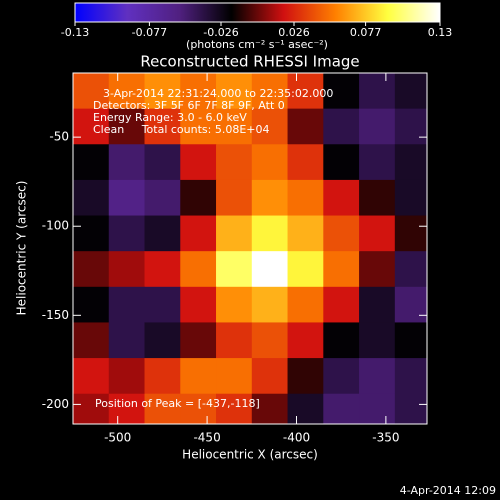 This screenshot has width=500, height=500. I want to click on peak-label: Position of Peak = [-437,-118], so click(177, 403).